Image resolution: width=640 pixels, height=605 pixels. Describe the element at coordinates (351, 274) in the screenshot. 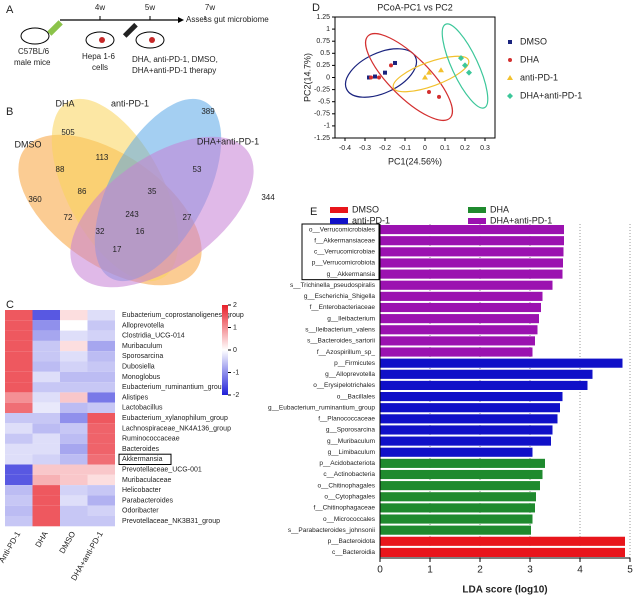

I see `bar-label: g__Akkermansia` at that location.